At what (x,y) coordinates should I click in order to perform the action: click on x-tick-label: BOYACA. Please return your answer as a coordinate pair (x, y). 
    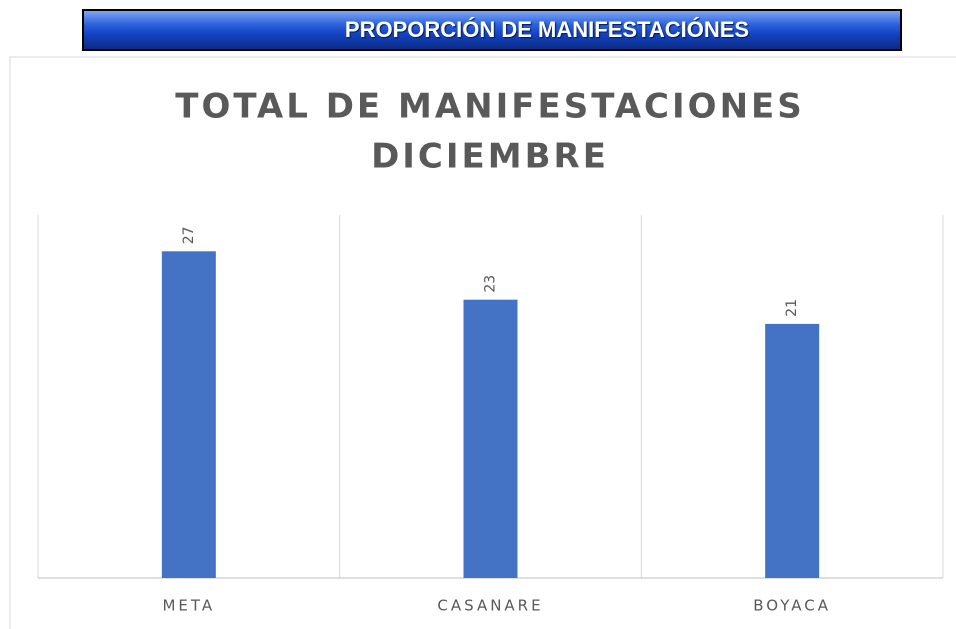
    Looking at the image, I should click on (792, 606).